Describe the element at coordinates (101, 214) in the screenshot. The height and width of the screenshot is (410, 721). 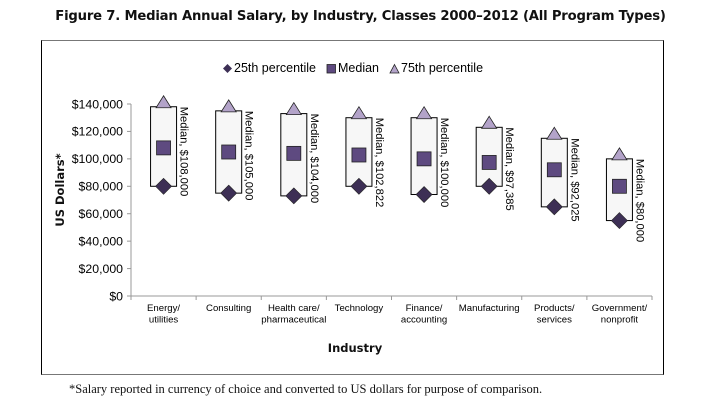
I see `y-tick-label: $60,000` at that location.